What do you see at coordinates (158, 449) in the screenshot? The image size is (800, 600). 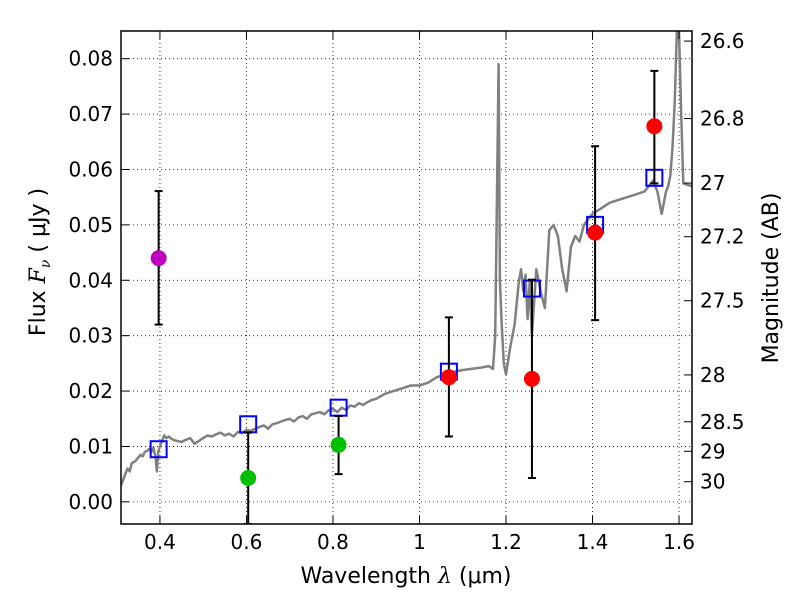 I see `model-photometry-square` at bounding box center [158, 449].